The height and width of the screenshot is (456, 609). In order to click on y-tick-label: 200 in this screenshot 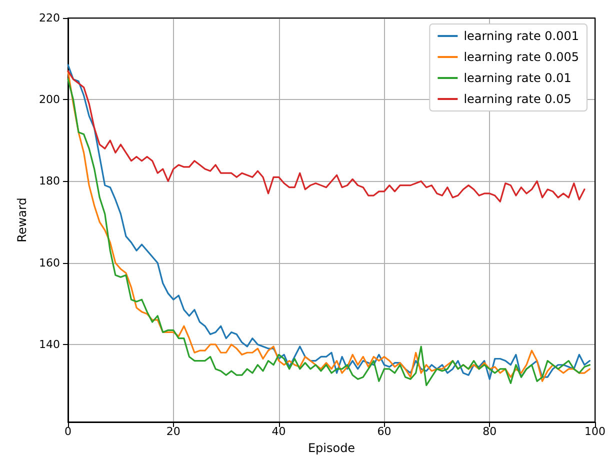, I will do `click(49, 99)`.